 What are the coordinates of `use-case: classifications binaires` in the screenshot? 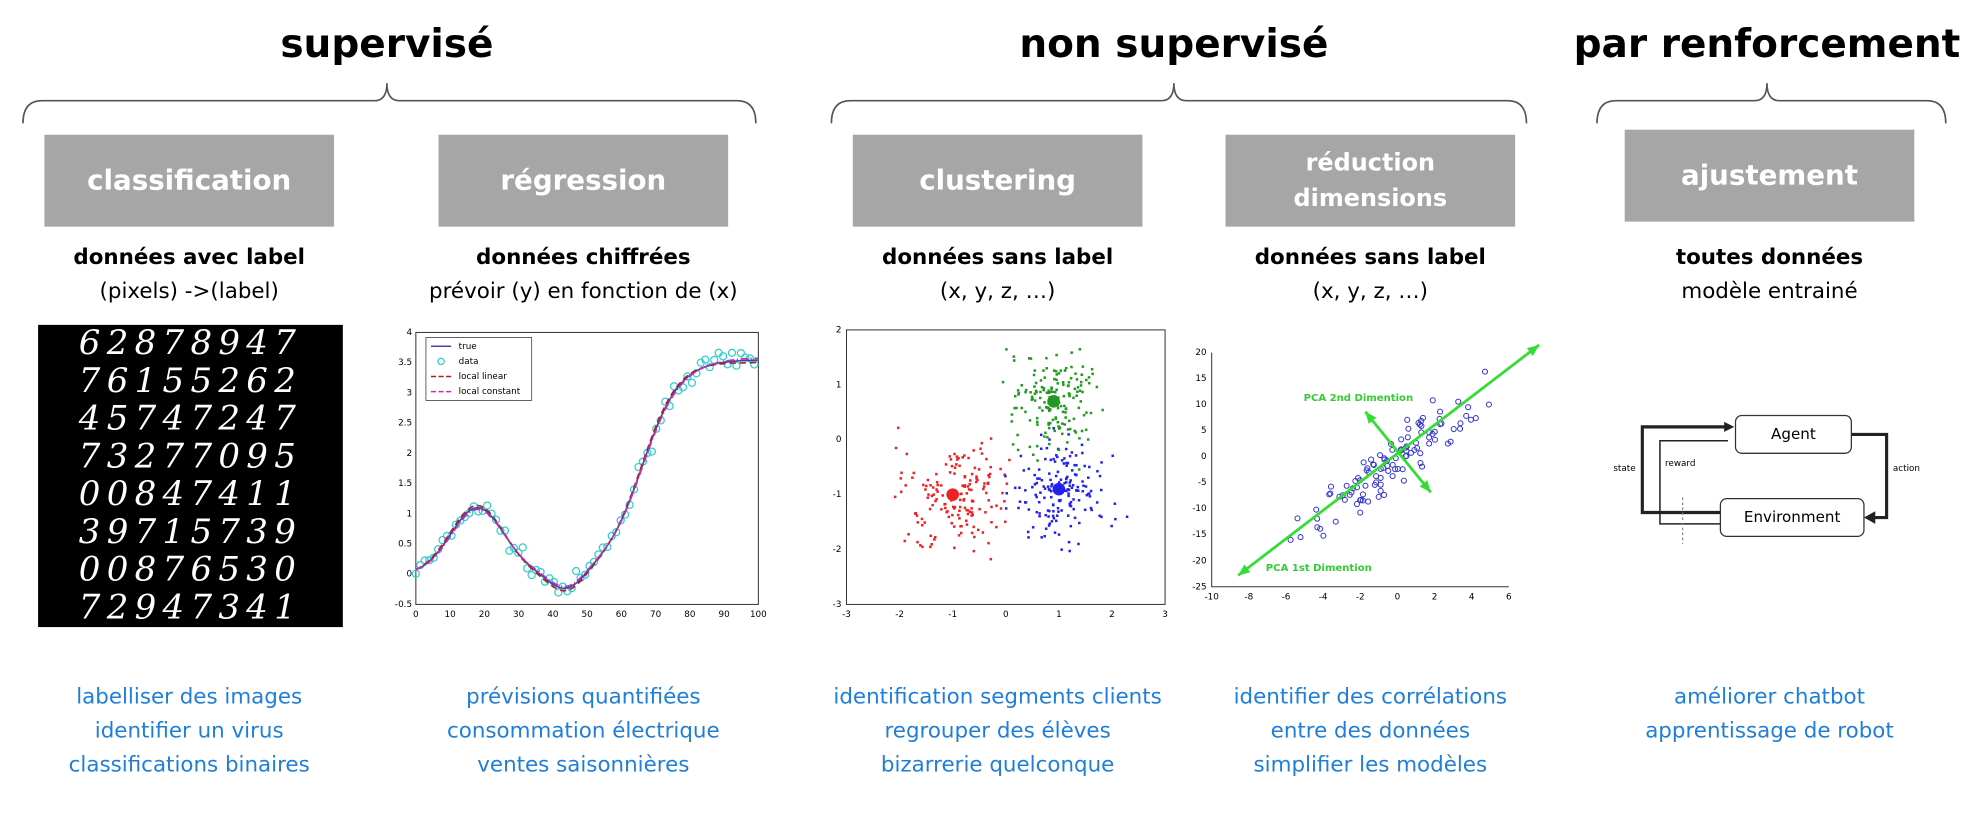 It's located at (189, 765).